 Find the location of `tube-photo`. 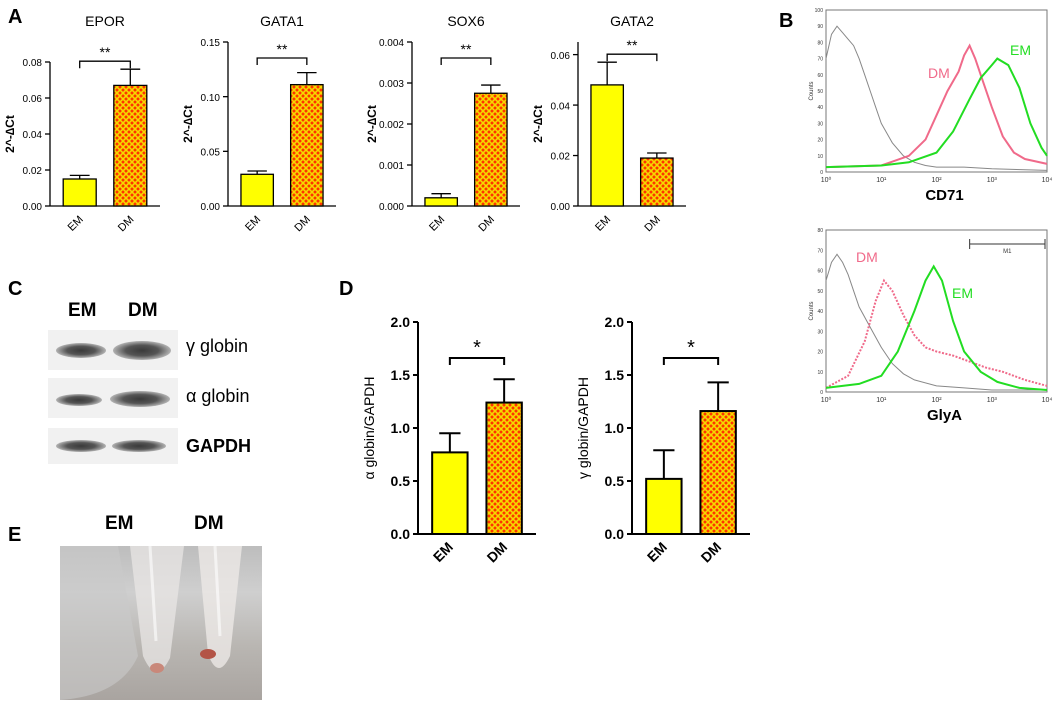

tube-photo is located at coordinates (161, 623).